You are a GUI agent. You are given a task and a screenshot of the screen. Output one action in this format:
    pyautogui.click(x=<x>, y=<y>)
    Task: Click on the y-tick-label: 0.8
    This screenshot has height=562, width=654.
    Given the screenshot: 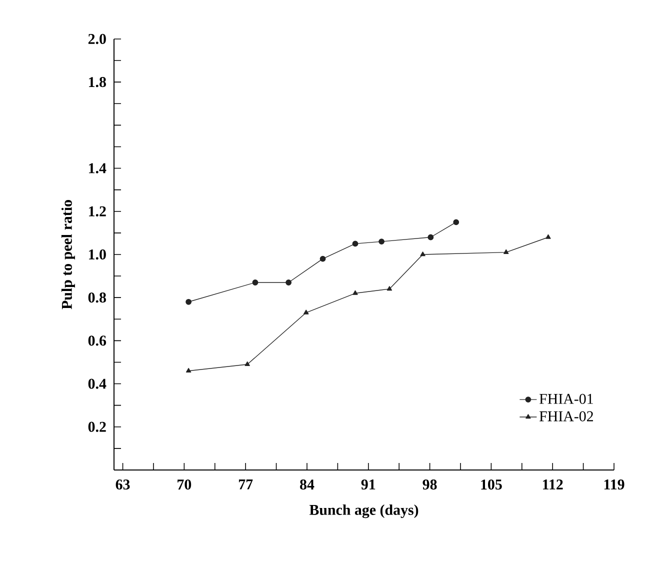 What is the action you would take?
    pyautogui.click(x=97, y=297)
    